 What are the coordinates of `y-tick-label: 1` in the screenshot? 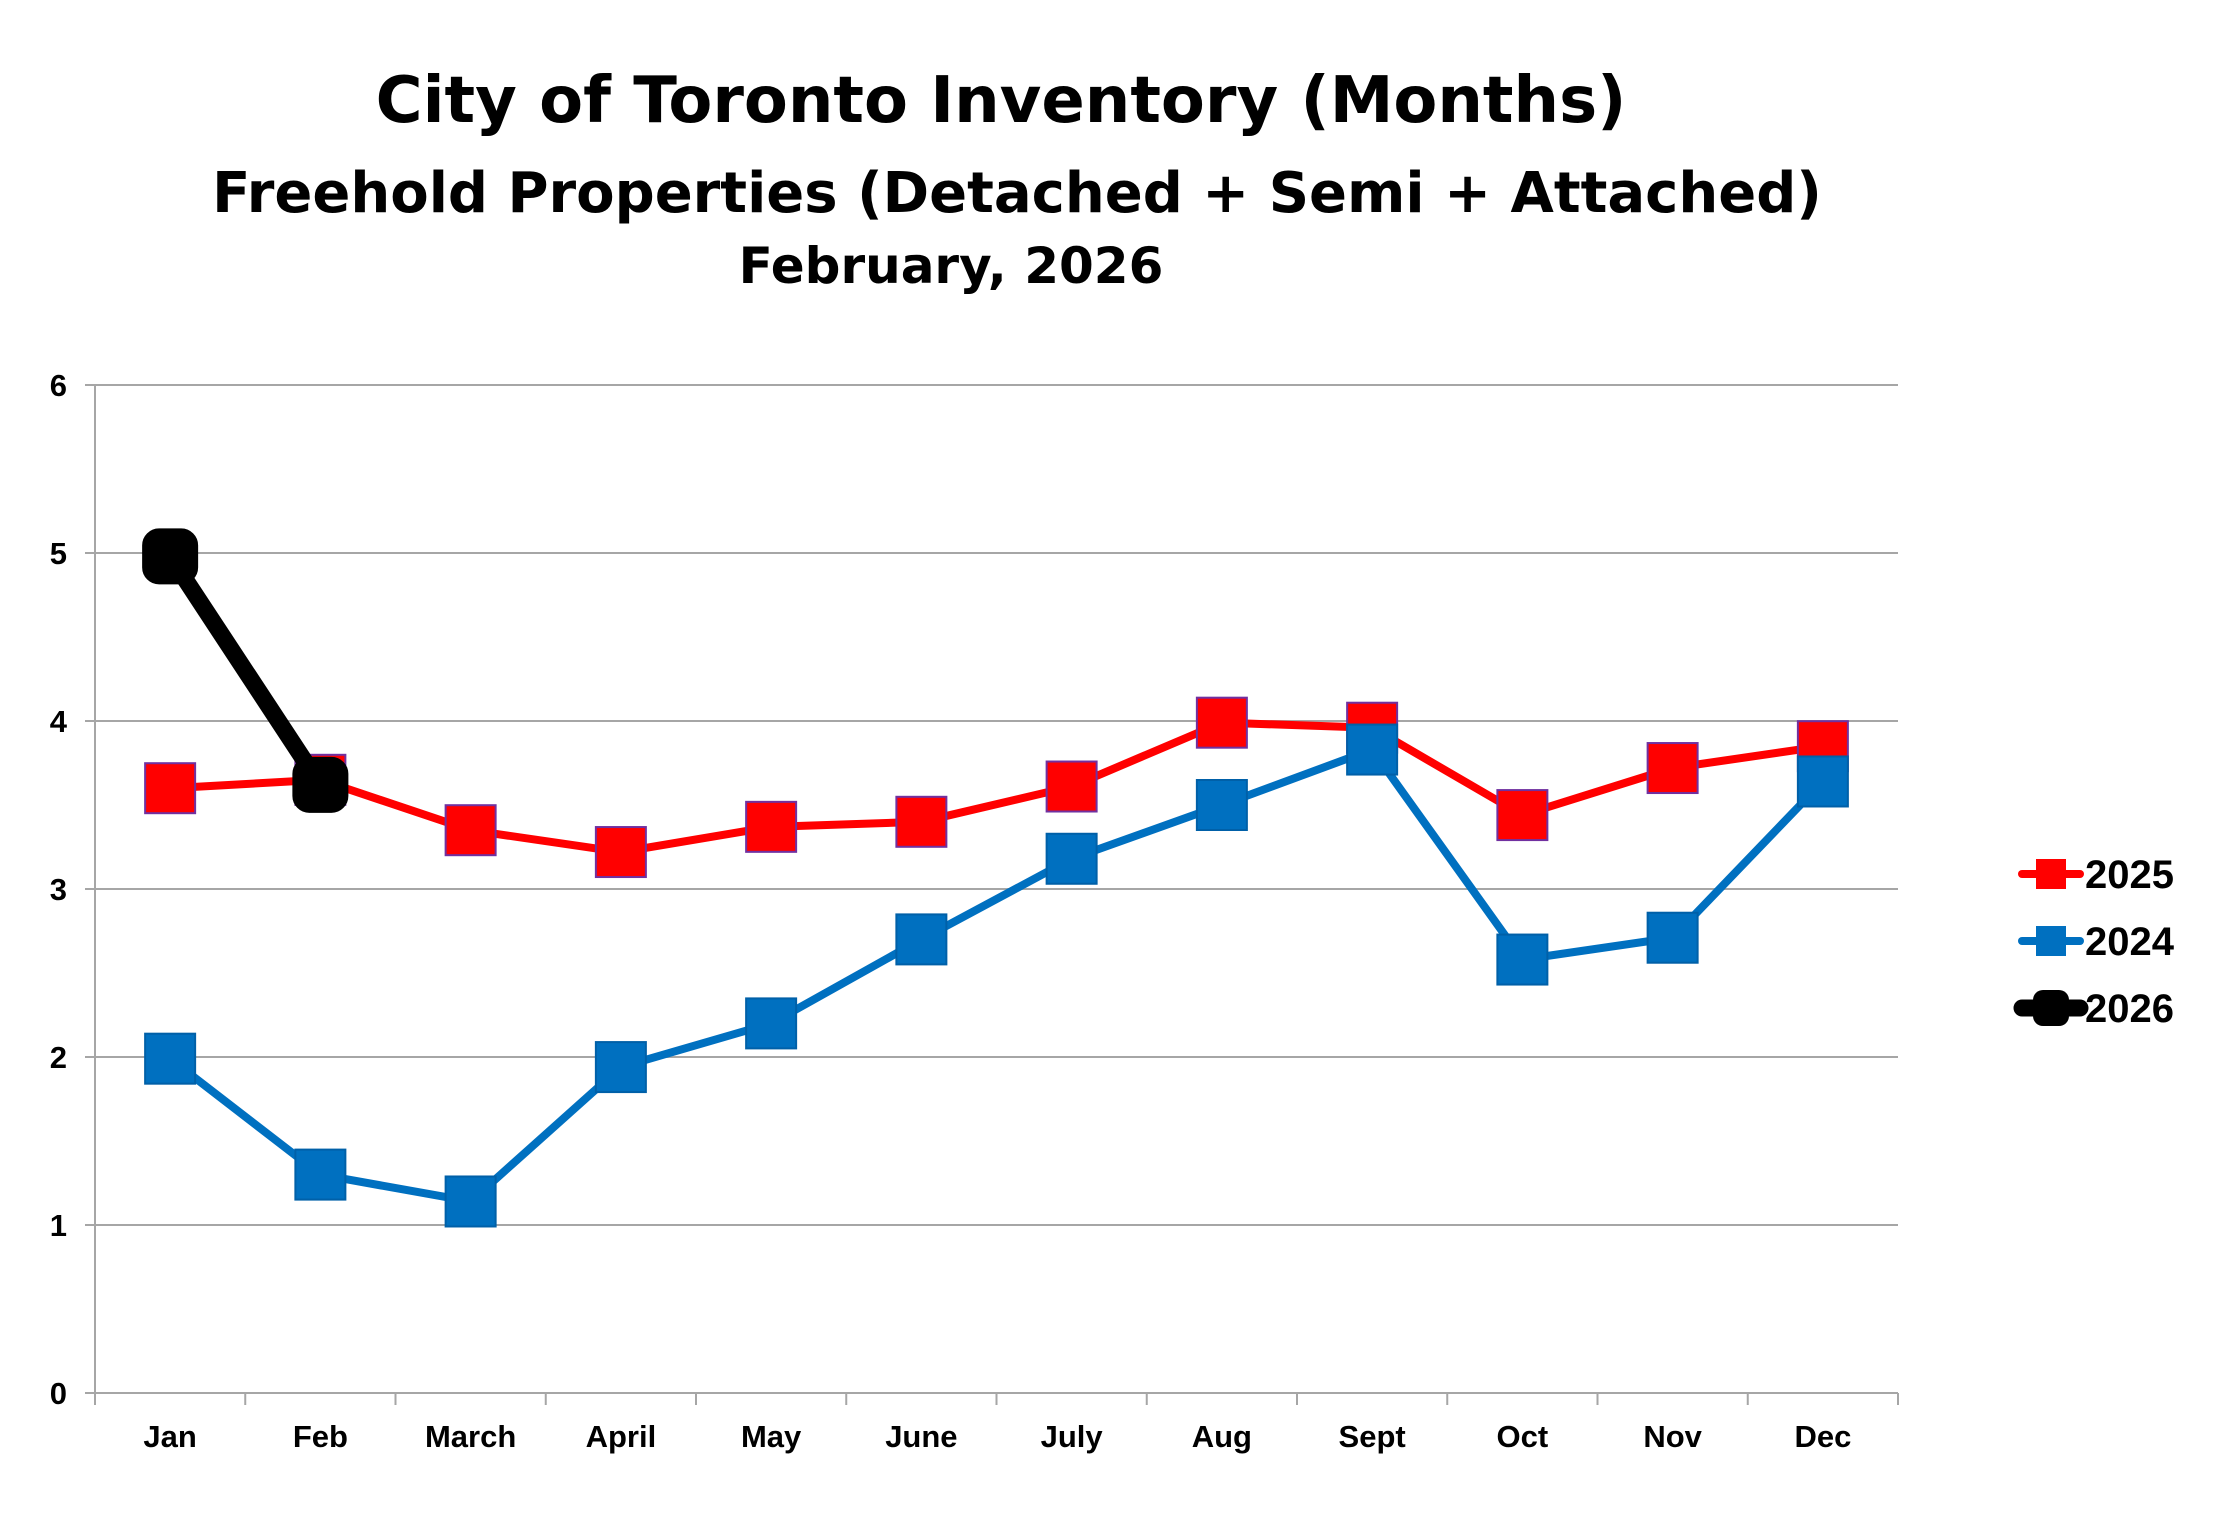 It's located at (58, 1225).